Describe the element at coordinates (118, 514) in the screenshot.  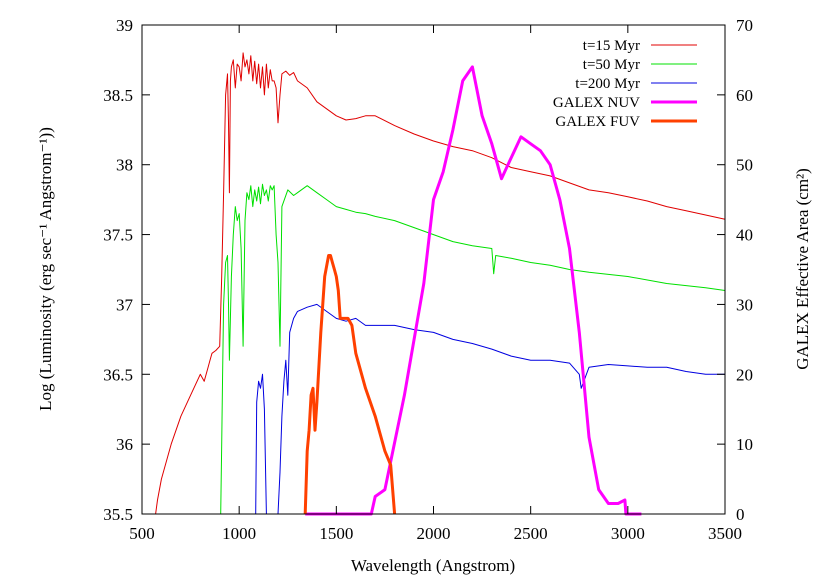
I see `y-tick-label: 35.5` at that location.